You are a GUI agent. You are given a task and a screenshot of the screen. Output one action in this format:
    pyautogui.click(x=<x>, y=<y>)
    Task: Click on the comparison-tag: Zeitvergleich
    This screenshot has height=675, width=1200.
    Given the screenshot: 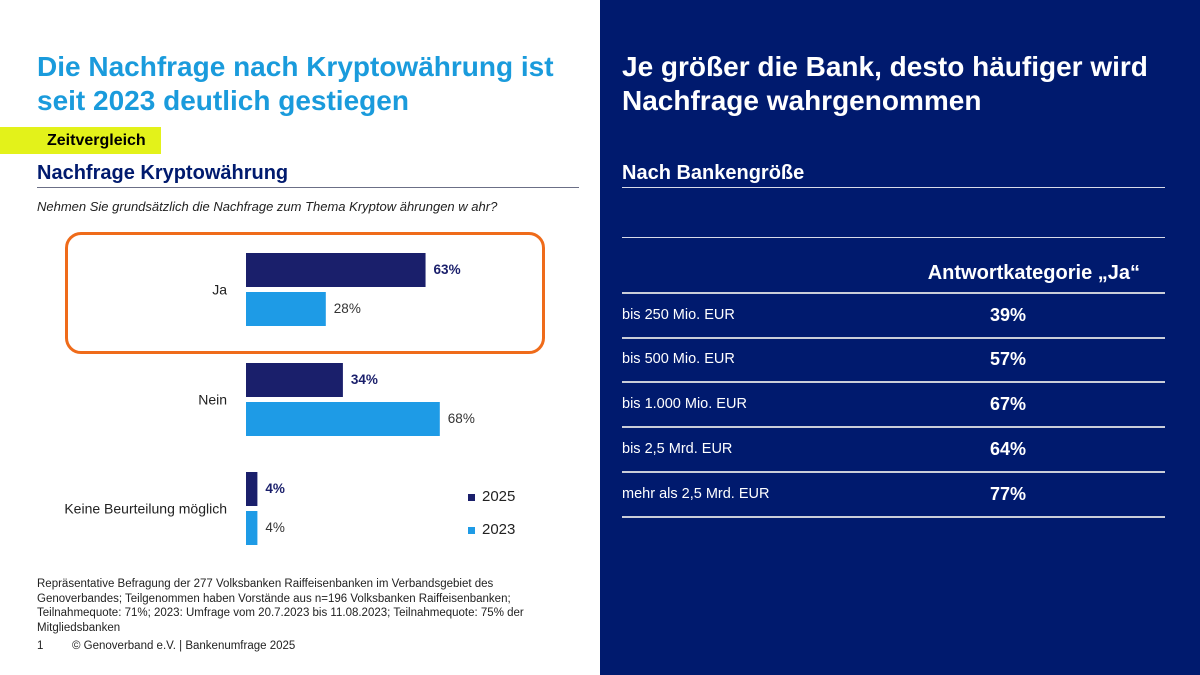 What is the action you would take?
    pyautogui.click(x=80, y=140)
    